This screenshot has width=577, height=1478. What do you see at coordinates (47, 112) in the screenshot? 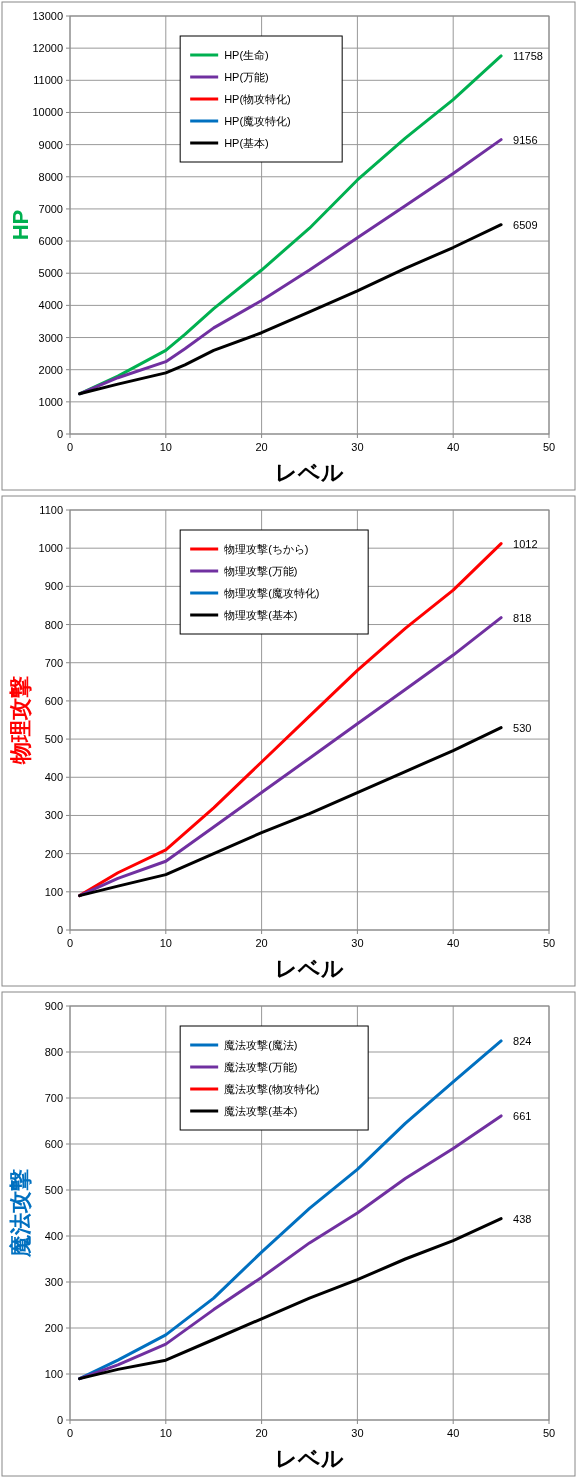
I see `y-tick-label: 10000` at bounding box center [47, 112].